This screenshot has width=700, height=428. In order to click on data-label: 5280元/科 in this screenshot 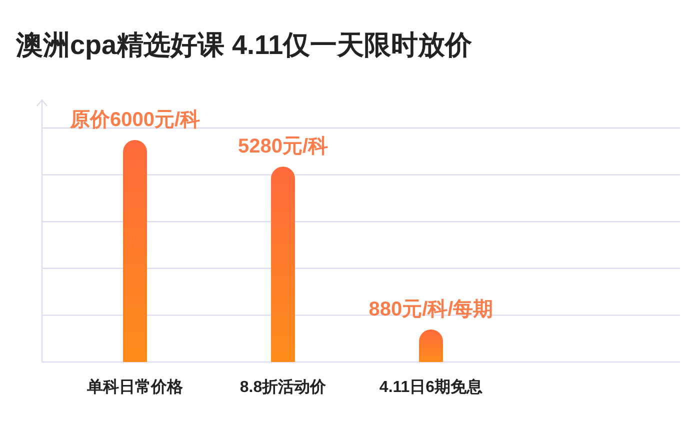, I will do `click(283, 147)`.